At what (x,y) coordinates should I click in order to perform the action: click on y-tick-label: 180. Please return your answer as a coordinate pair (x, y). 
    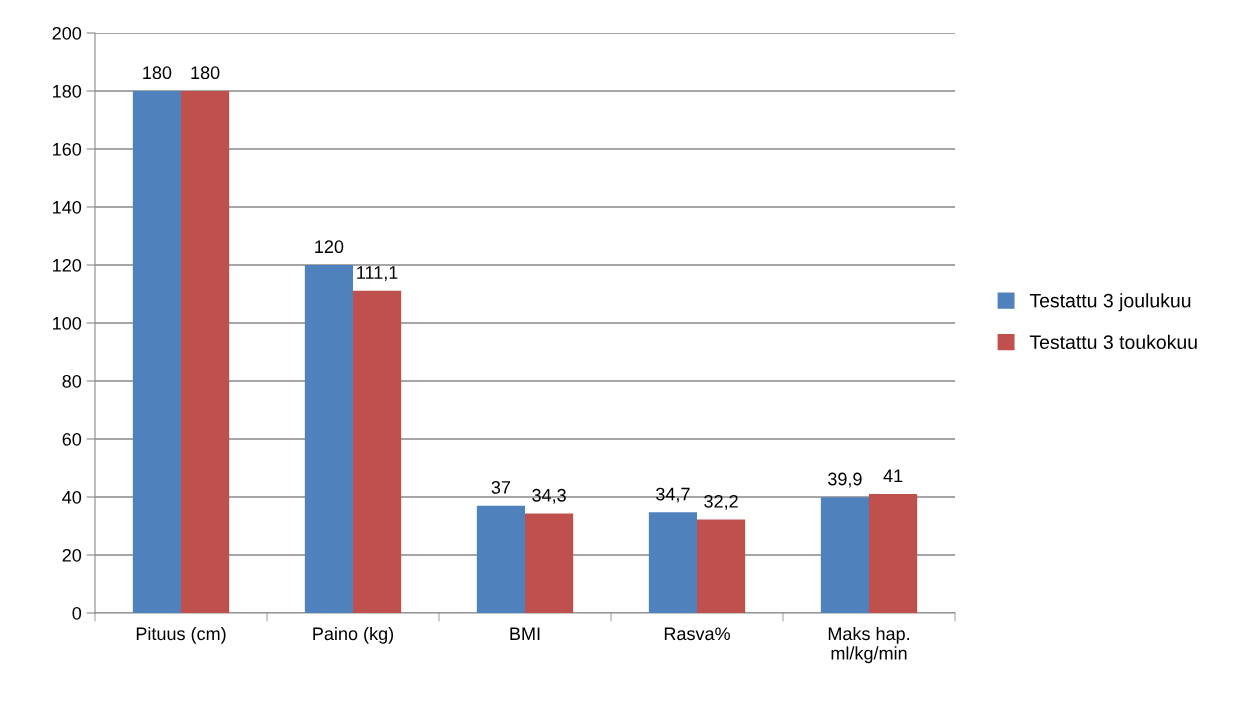
    Looking at the image, I should click on (67, 91).